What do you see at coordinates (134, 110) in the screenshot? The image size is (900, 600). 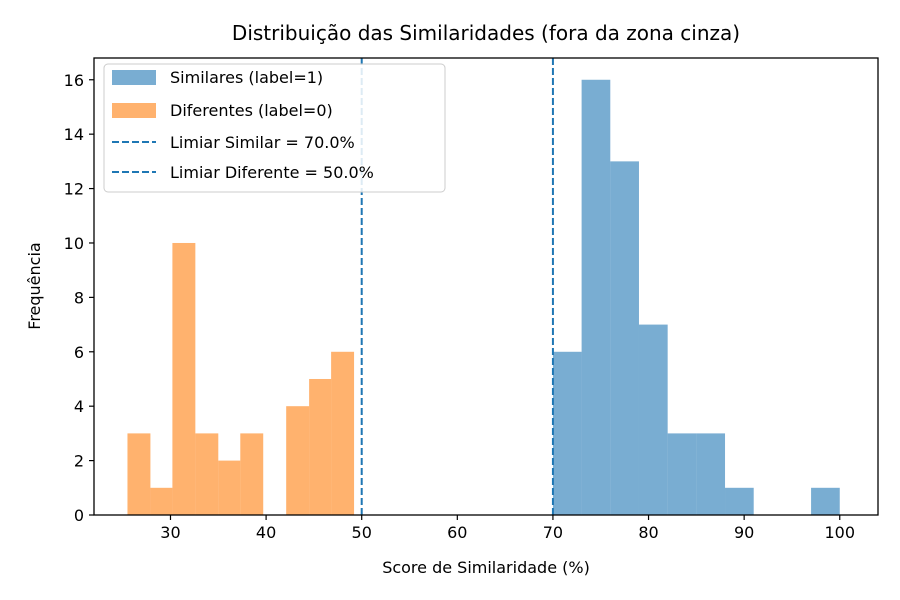 I see `legend-swatch-diferentes` at bounding box center [134, 110].